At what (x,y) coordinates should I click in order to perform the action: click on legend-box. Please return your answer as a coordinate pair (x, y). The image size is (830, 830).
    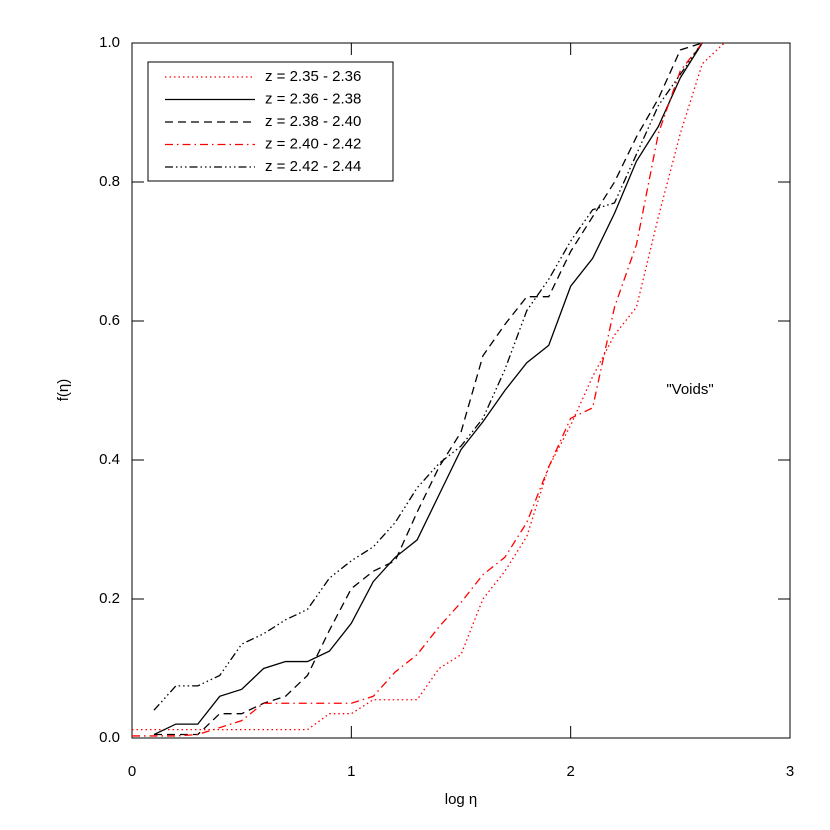
    Looking at the image, I should click on (270, 121).